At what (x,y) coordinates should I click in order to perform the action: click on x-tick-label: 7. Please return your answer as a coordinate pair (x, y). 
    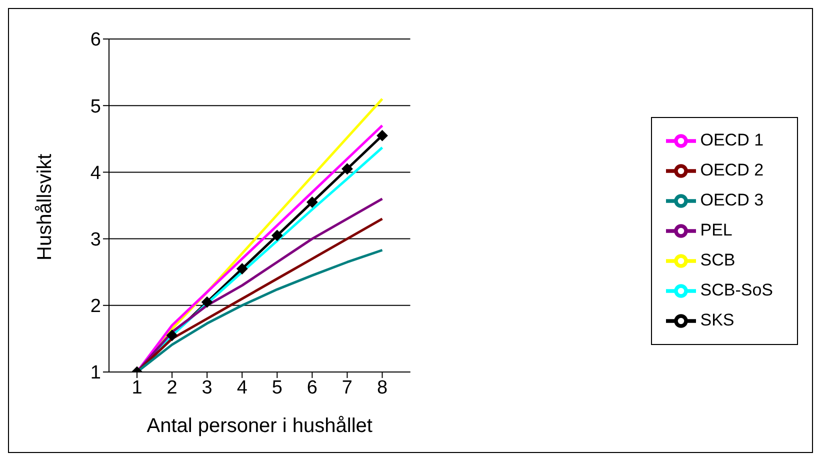
    Looking at the image, I should click on (347, 387).